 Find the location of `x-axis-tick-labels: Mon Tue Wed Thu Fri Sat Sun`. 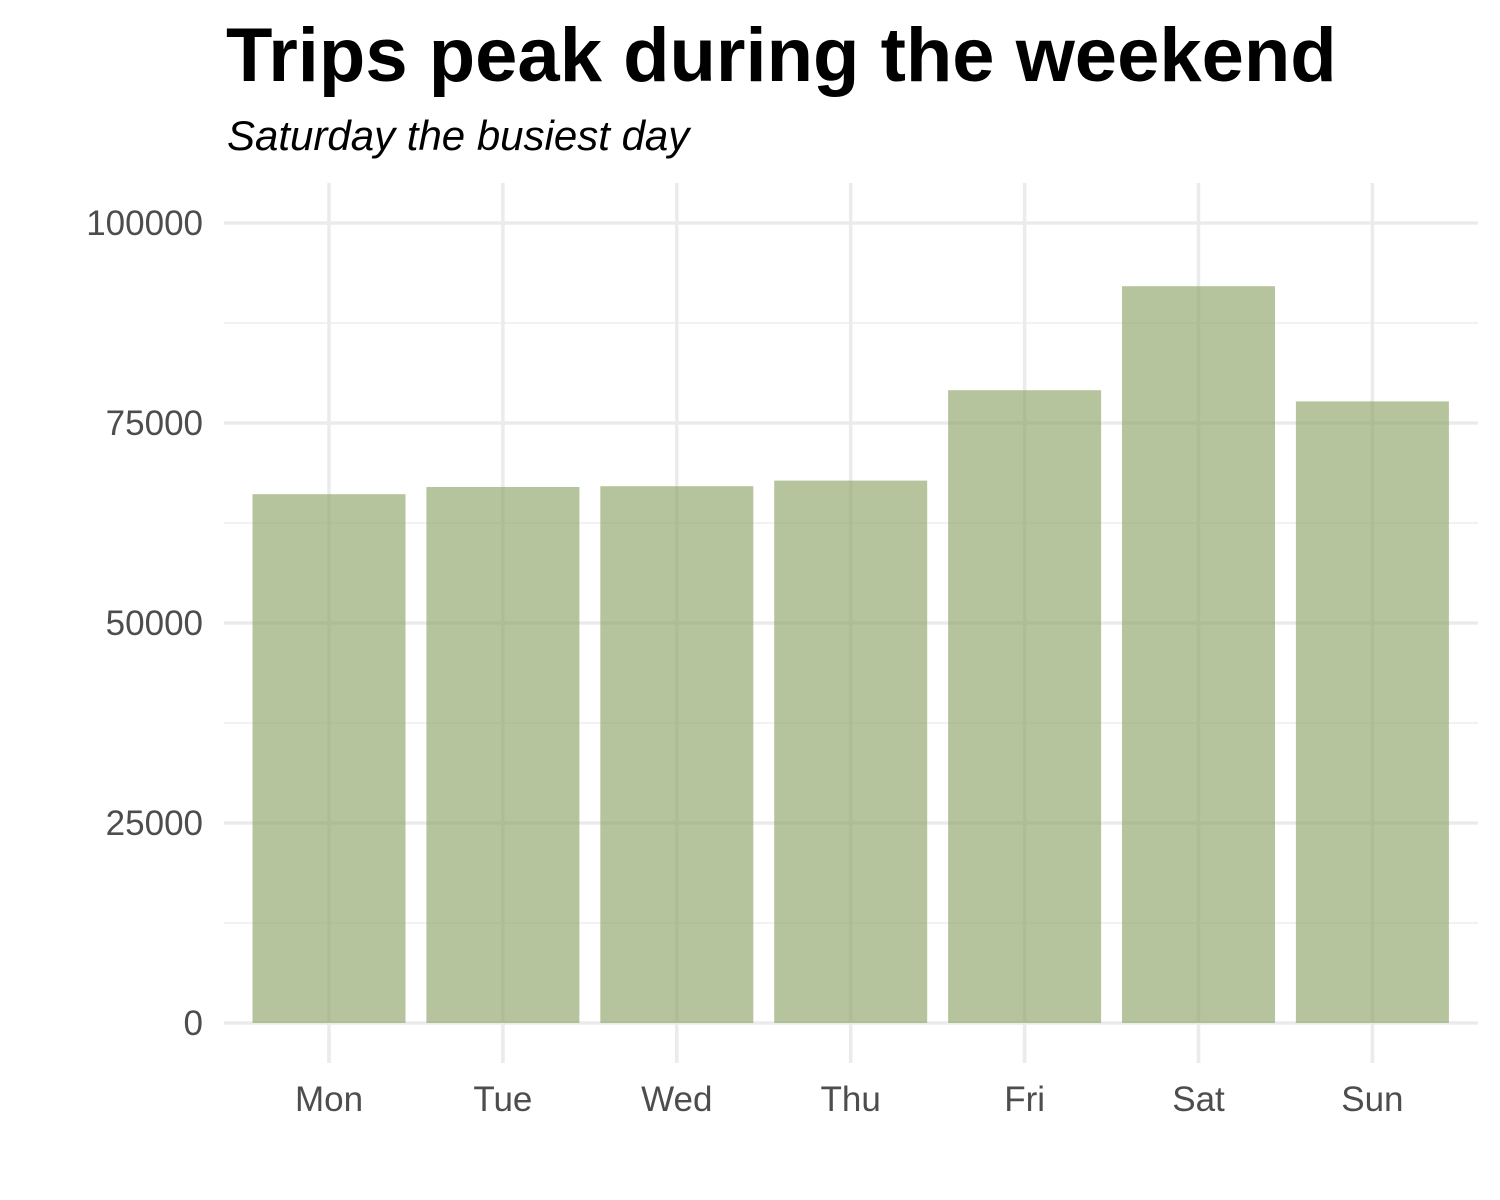

x-axis-tick-labels: Mon Tue Wed Thu Fri Sat Sun is located at coordinates (849, 1099).